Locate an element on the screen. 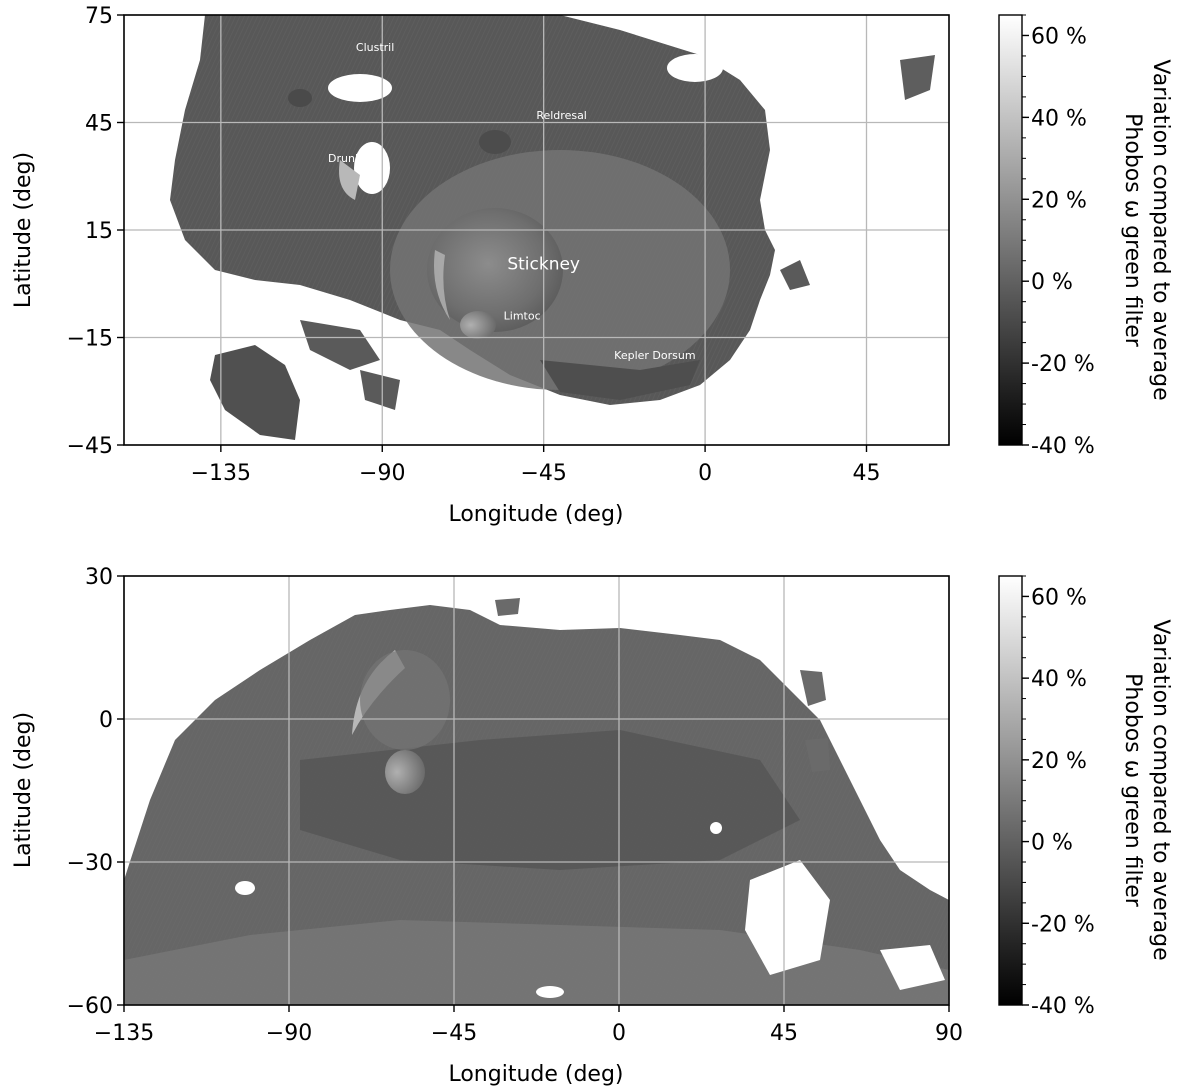 The width and height of the screenshot is (1185, 1090). colorbar-label-bottom-line2: Phobos ω green filter is located at coordinates (1132, 790).